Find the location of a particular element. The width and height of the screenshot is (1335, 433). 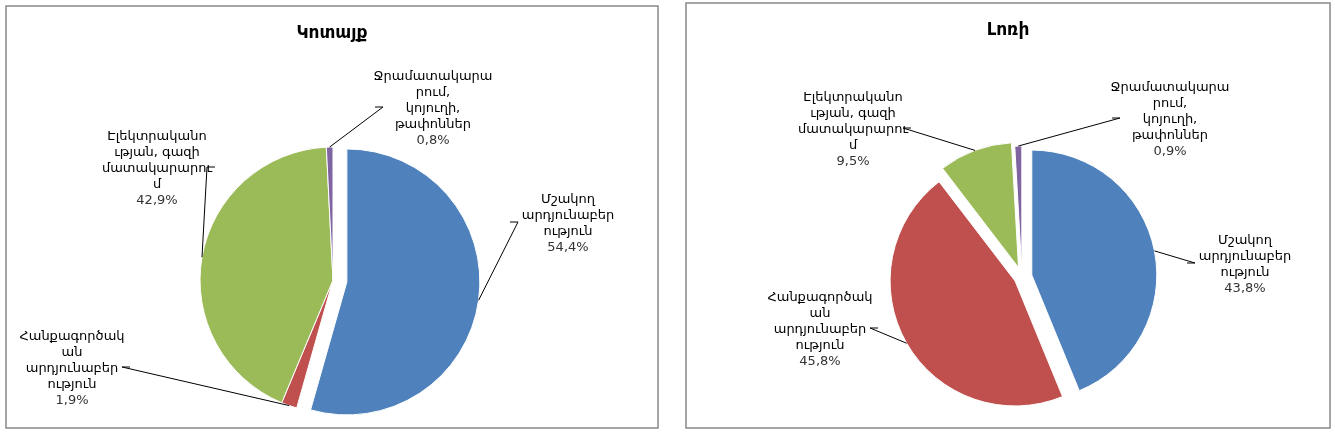

data-label: 1,9% is located at coordinates (72, 399).